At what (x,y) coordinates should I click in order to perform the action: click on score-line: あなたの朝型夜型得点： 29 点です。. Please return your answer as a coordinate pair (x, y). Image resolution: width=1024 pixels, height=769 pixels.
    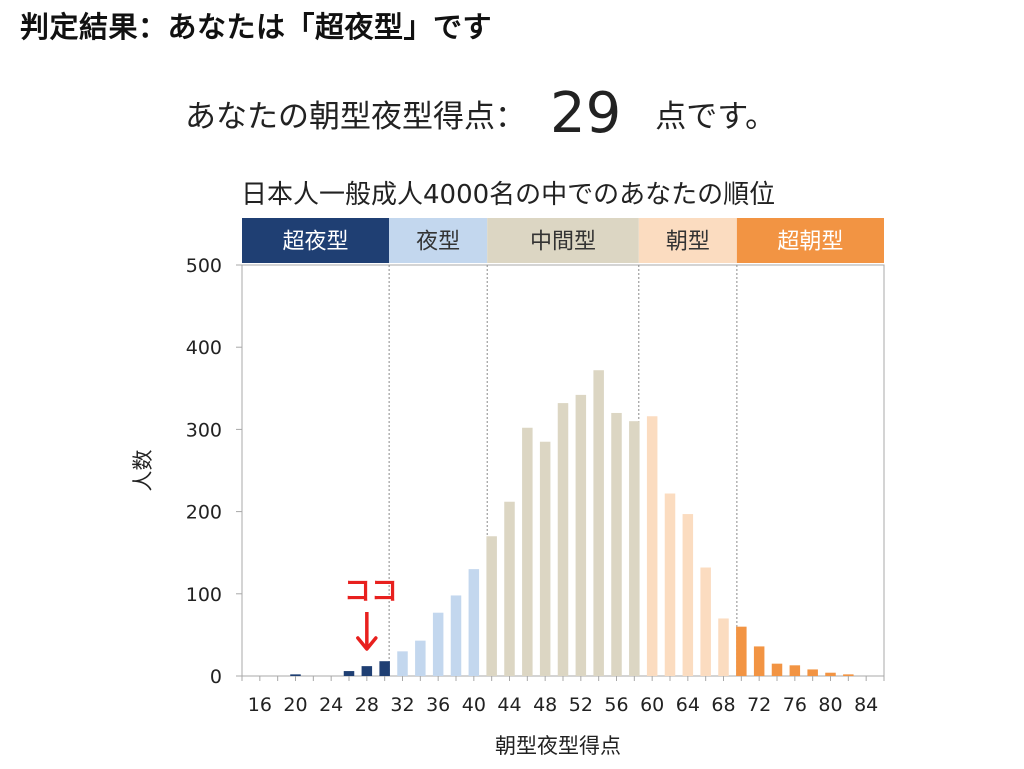
    Looking at the image, I should click on (480, 113).